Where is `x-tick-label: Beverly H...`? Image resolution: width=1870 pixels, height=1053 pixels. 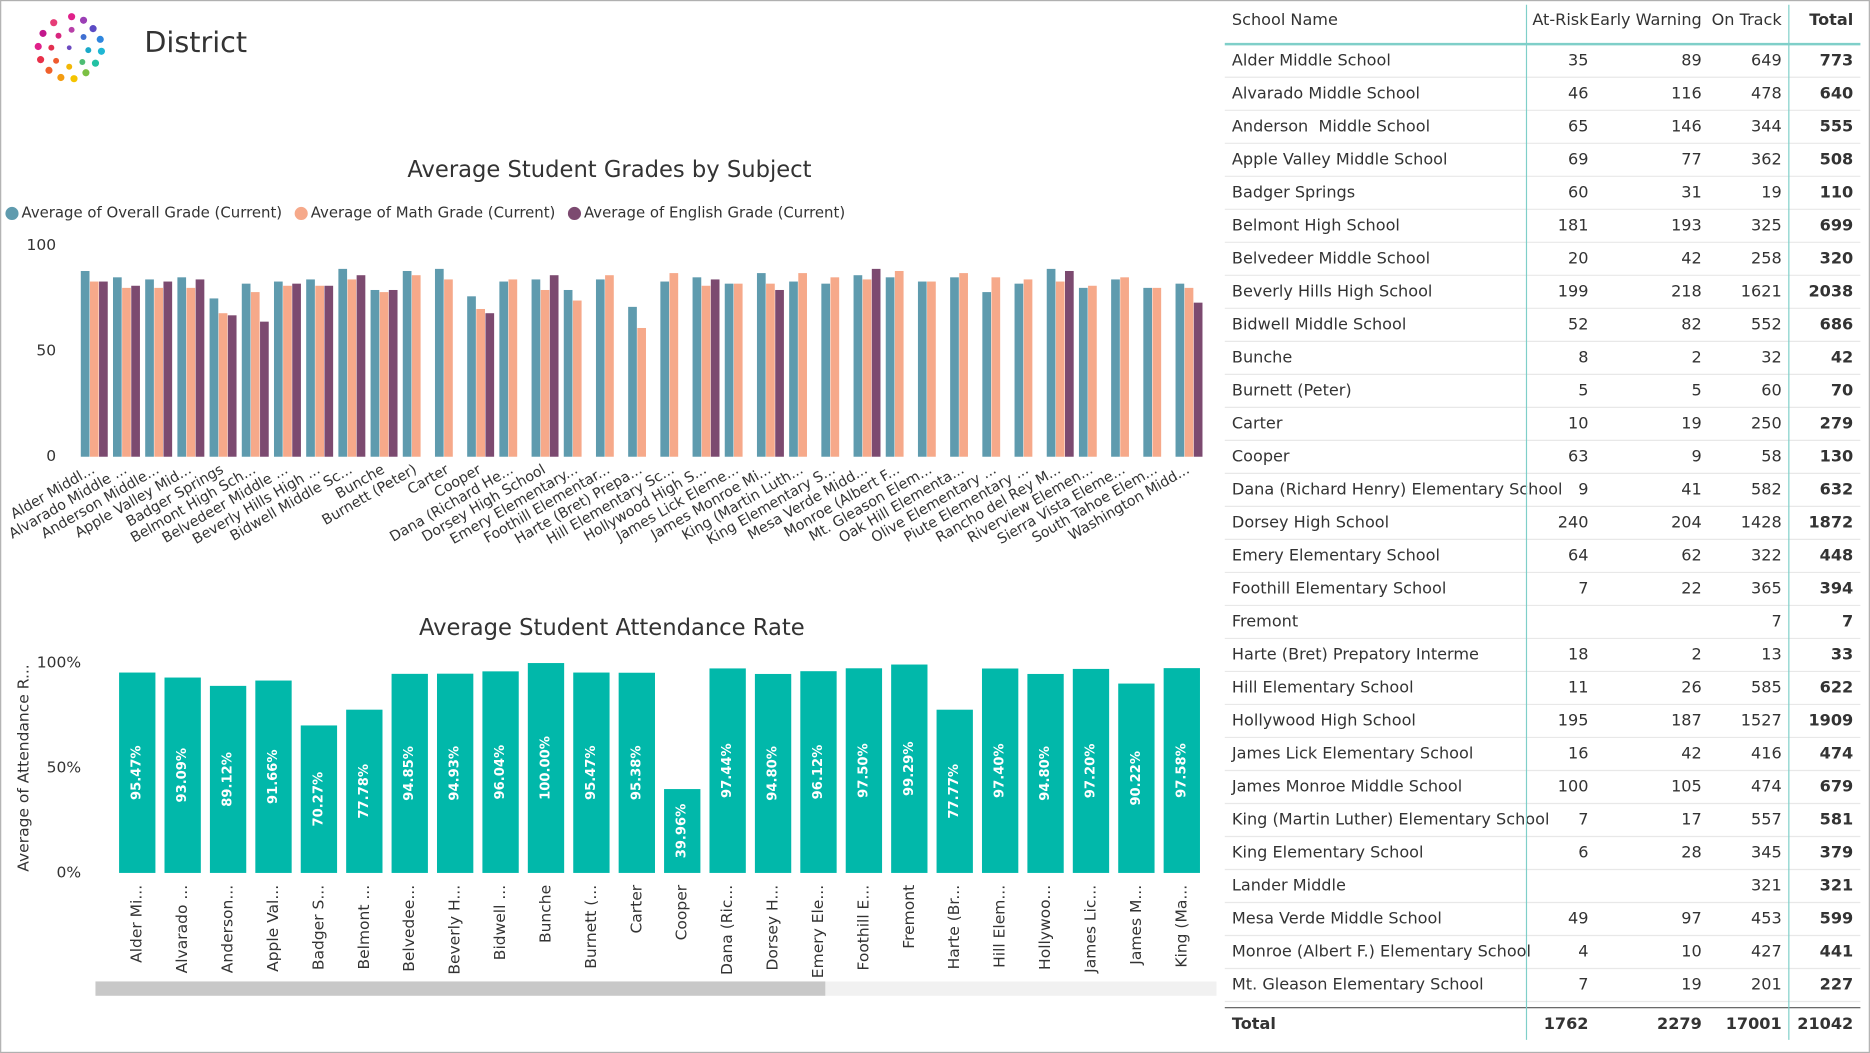
x-tick-label: Beverly H... is located at coordinates (455, 930).